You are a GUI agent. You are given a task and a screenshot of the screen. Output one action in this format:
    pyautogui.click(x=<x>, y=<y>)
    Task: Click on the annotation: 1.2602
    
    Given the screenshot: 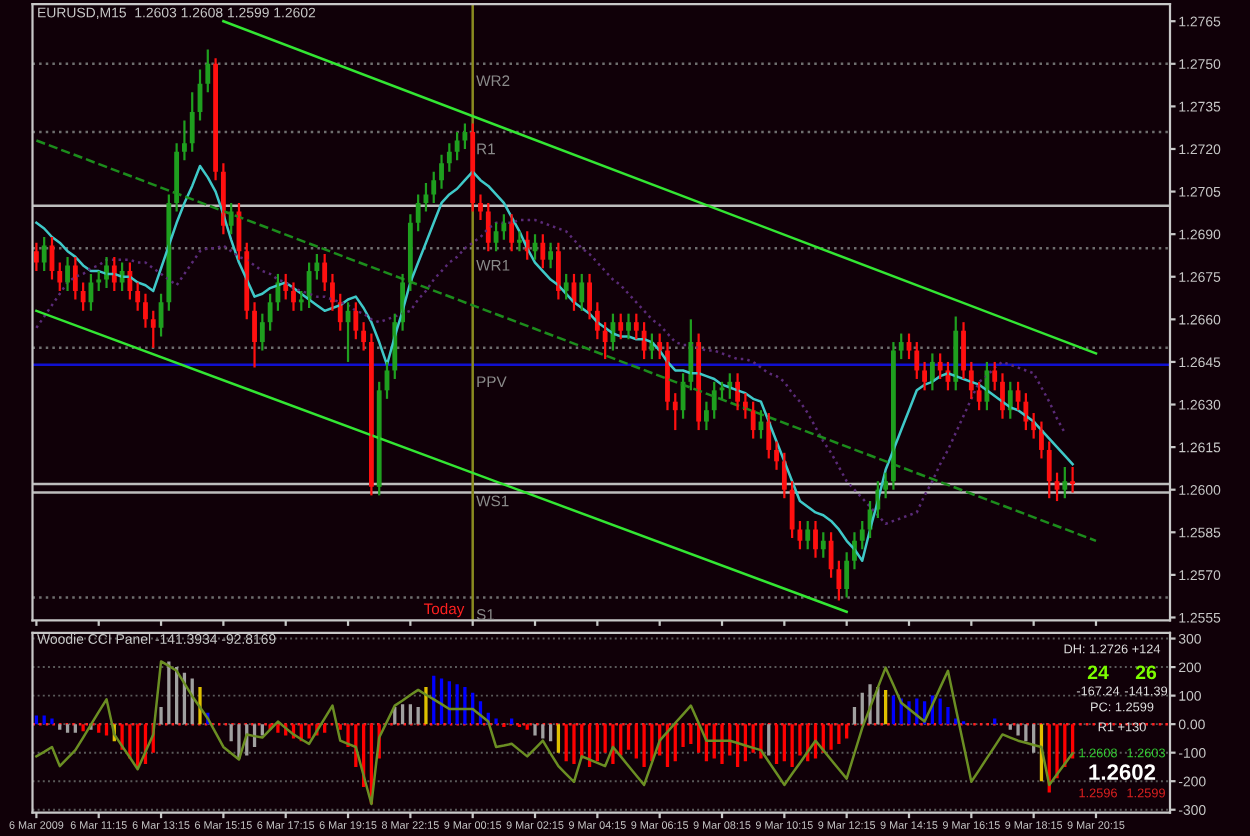 What is the action you would take?
    pyautogui.click(x=1122, y=772)
    